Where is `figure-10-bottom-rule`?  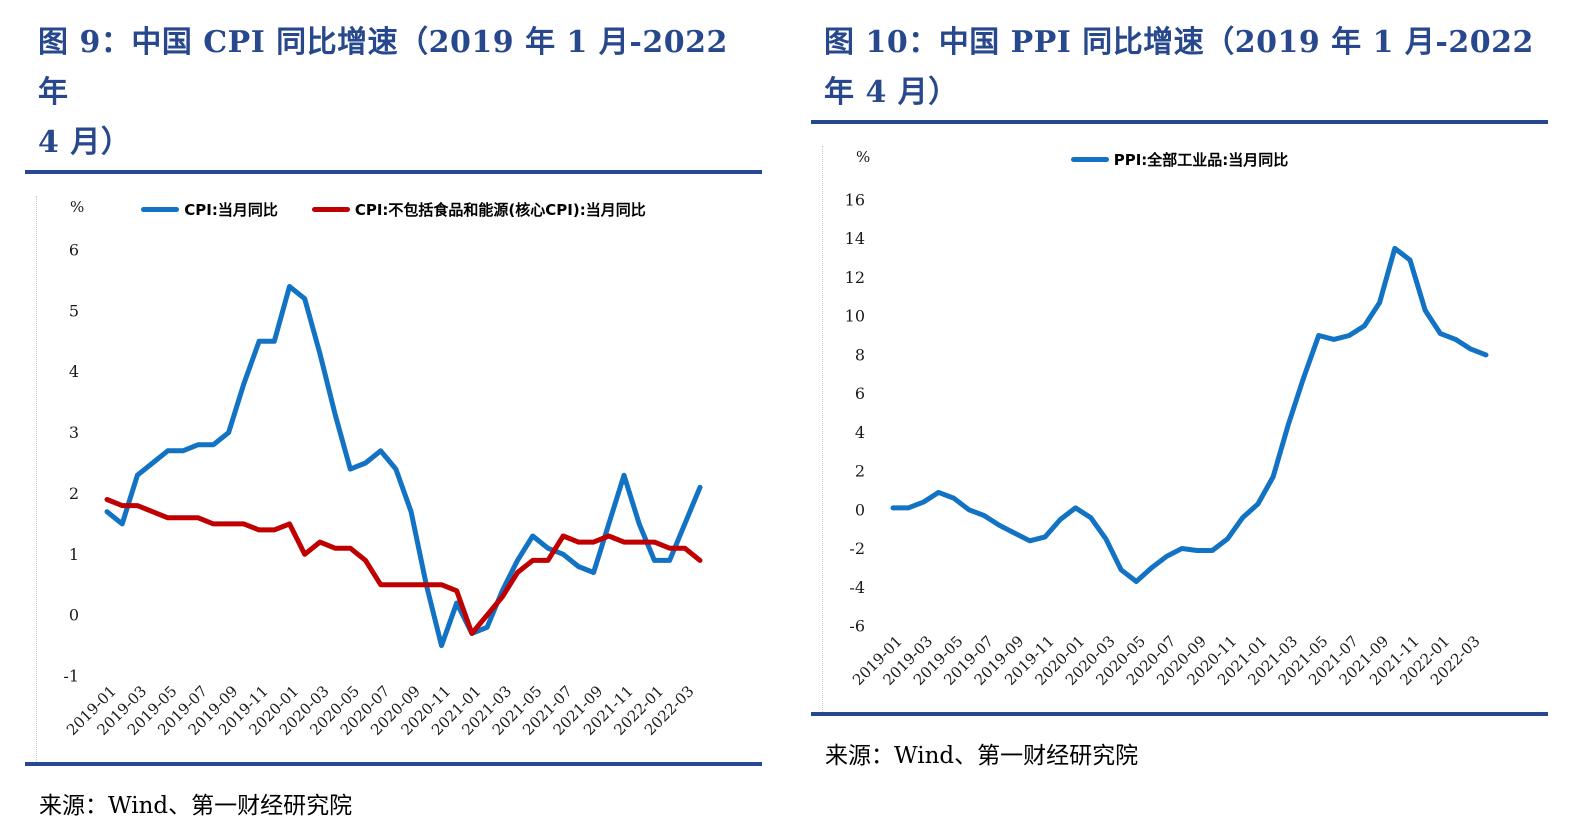 figure-10-bottom-rule is located at coordinates (1179, 714).